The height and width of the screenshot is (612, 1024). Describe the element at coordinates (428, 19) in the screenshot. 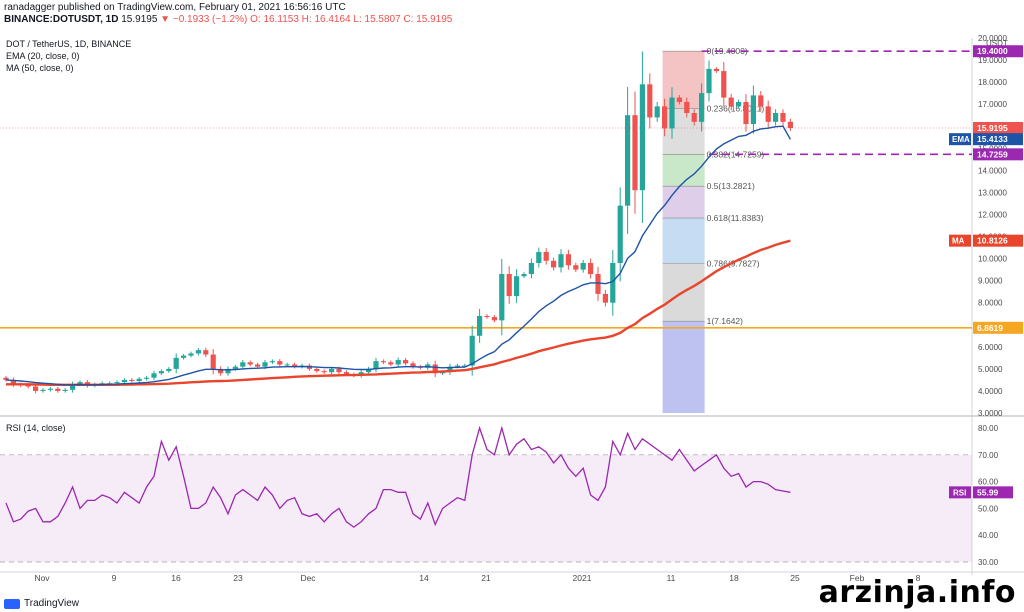

I see `close-value: C: 15.9195` at that location.